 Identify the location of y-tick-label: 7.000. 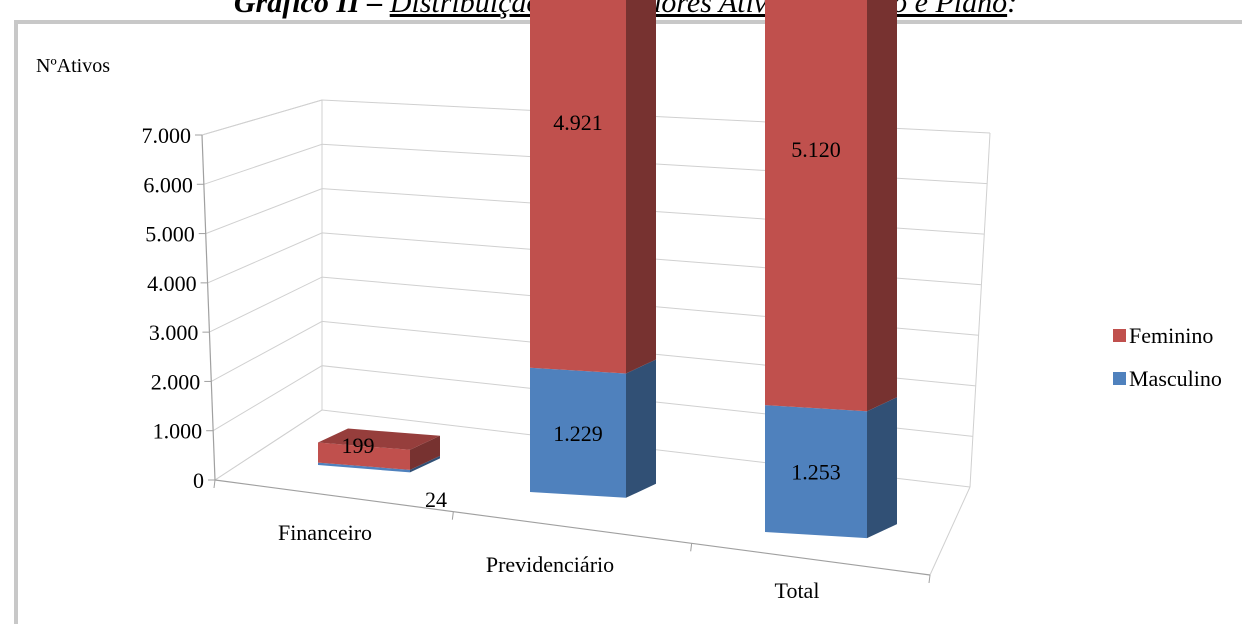
(167, 135).